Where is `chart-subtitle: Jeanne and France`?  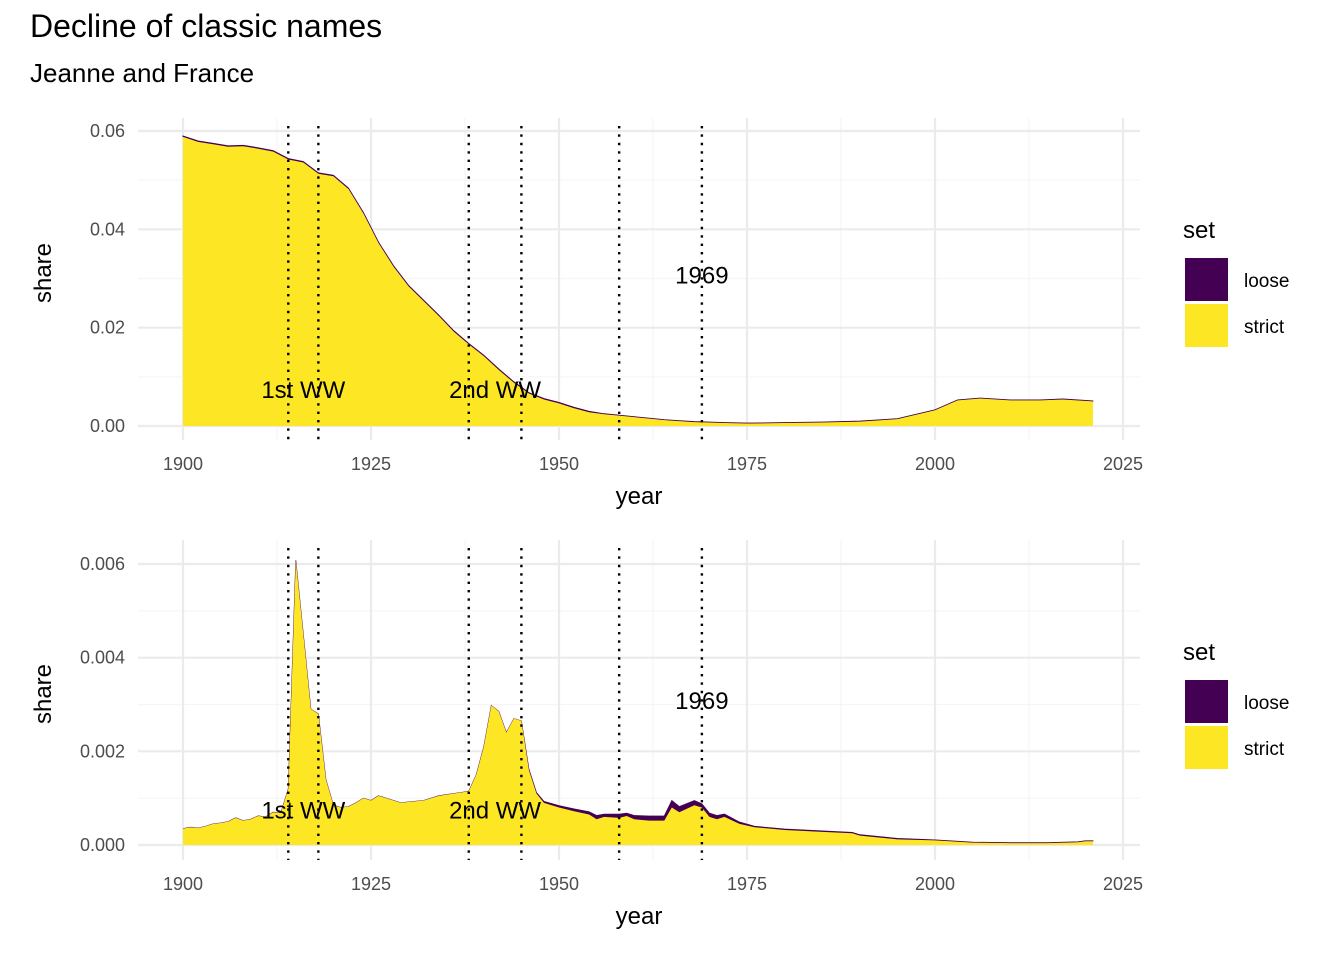
chart-subtitle: Jeanne and France is located at coordinates (142, 73).